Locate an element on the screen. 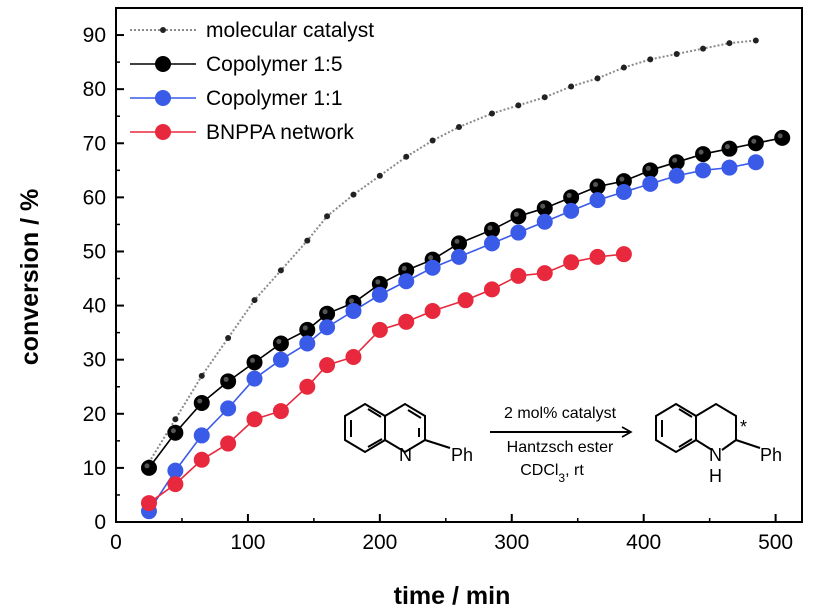  legend-entry: molecular catalyst is located at coordinates (252, 30).